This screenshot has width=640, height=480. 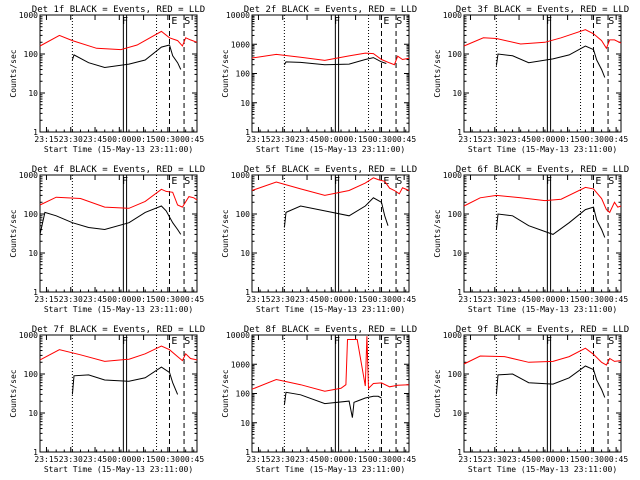 I want to click on panel-title: Det 5f BLACK = Events, RED = LLD, so click(x=330, y=170).